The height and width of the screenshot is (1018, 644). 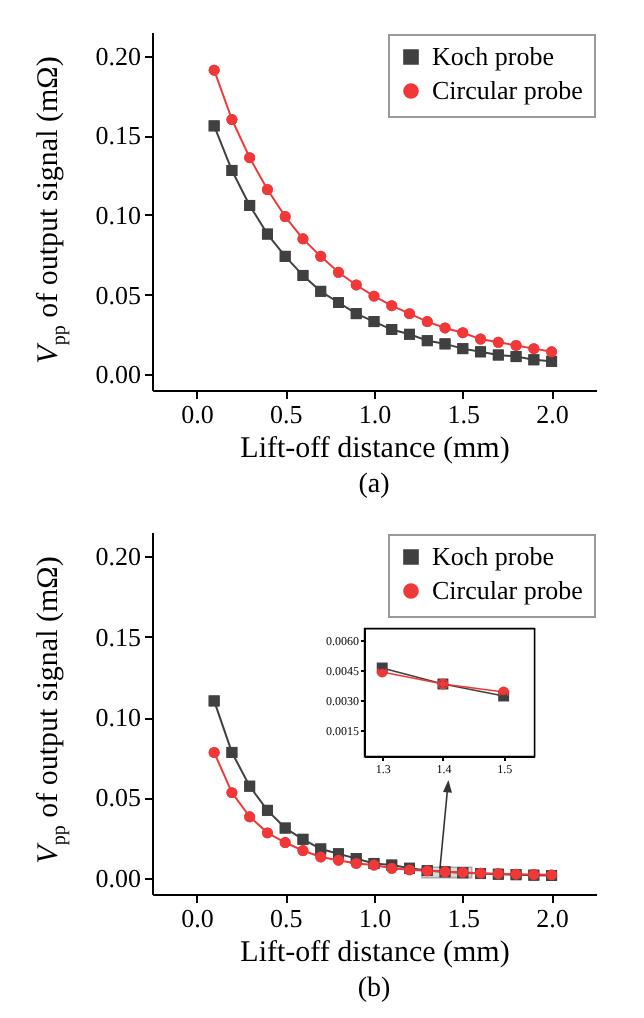 What do you see at coordinates (374, 485) in the screenshot?
I see `text: (a)` at bounding box center [374, 485].